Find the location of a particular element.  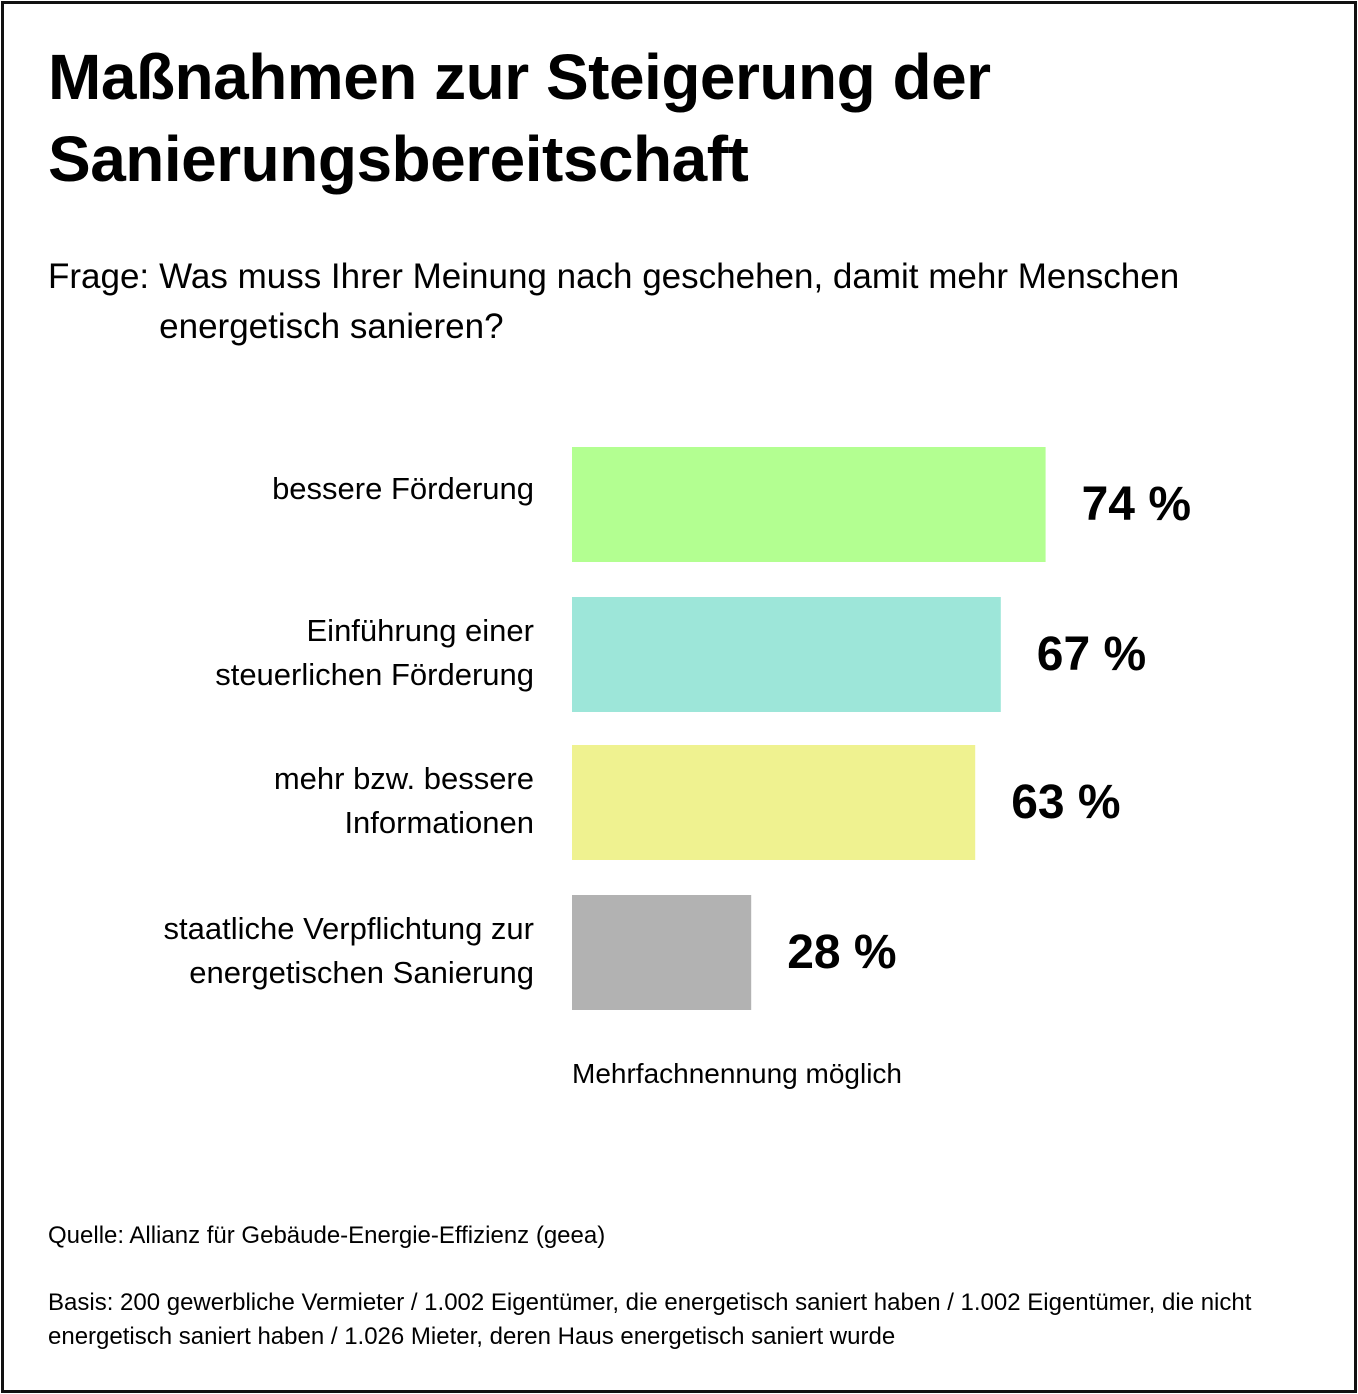

category-label-1: bessere Förderung is located at coordinates (274, 489).